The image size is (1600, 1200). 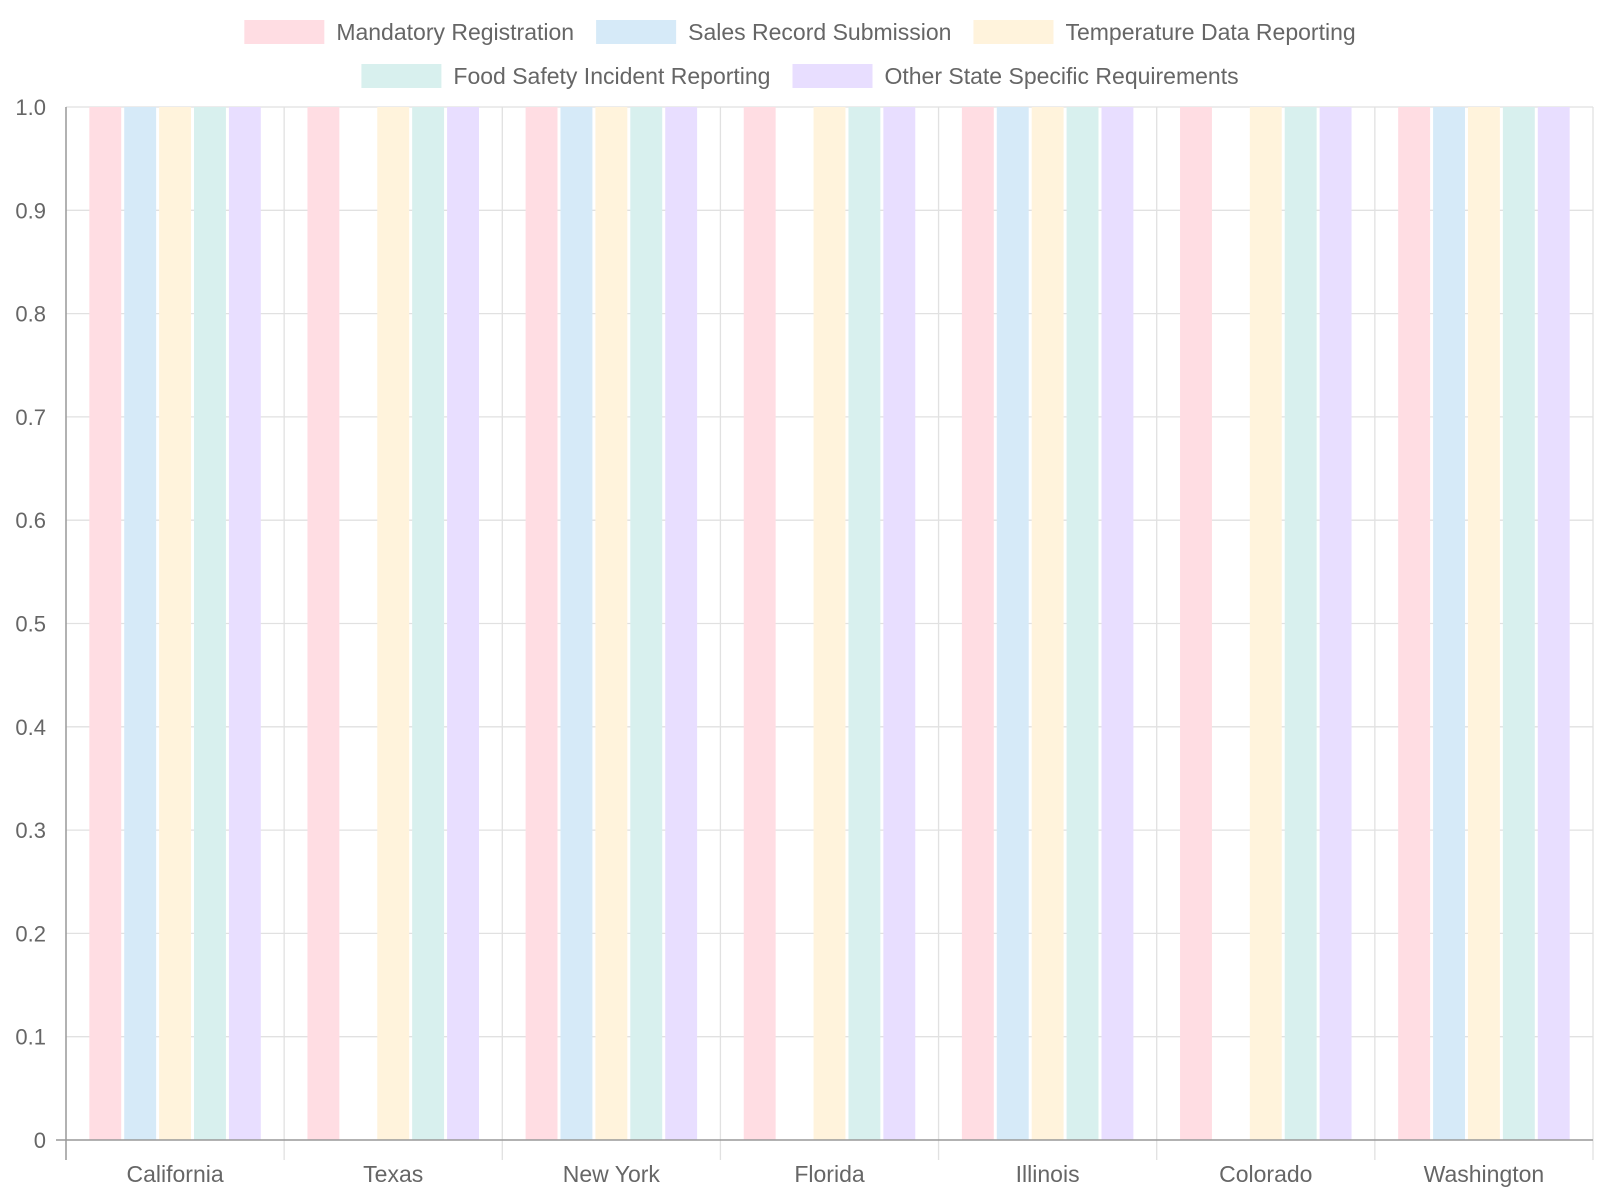 I want to click on x-tick-label: Washington, so click(x=1484, y=1174).